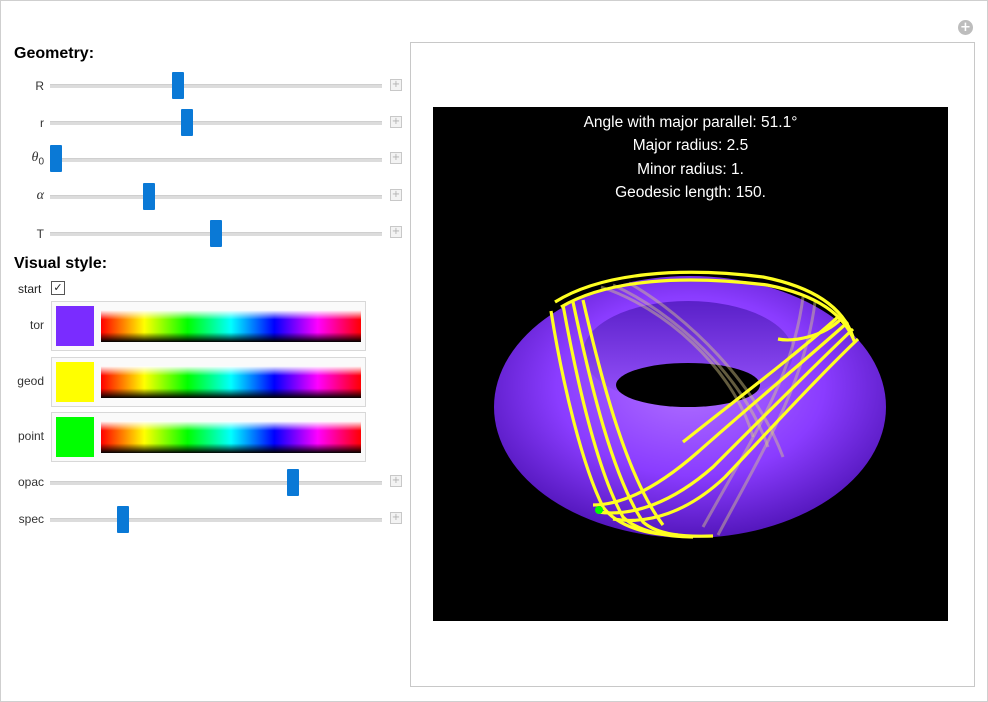  Describe the element at coordinates (30, 381) in the screenshot. I see `color-label-geod: geod` at that location.